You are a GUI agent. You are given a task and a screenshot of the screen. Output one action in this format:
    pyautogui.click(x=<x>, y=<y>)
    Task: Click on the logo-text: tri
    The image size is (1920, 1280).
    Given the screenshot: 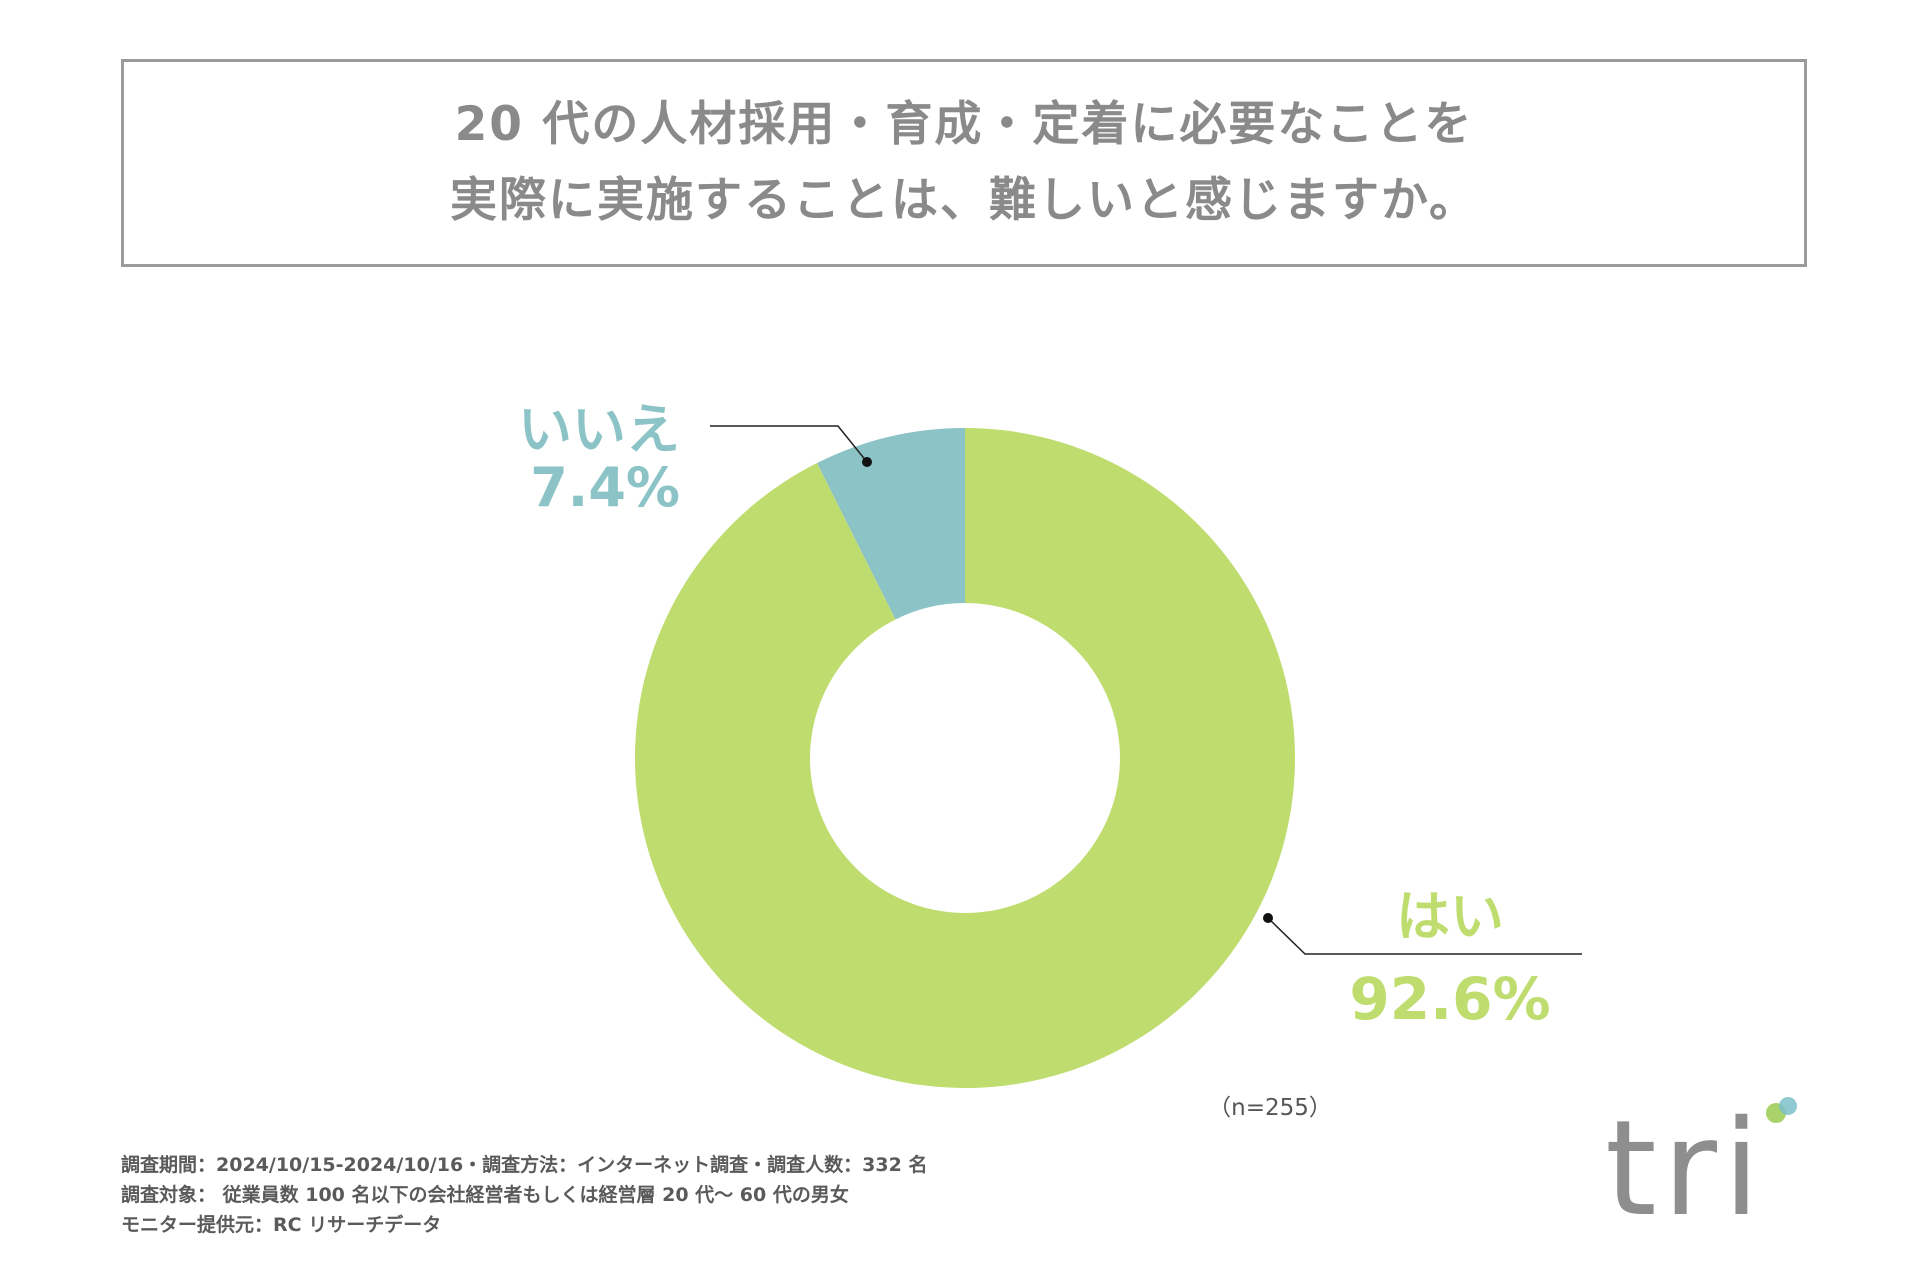 What is the action you would take?
    pyautogui.click(x=1685, y=1169)
    